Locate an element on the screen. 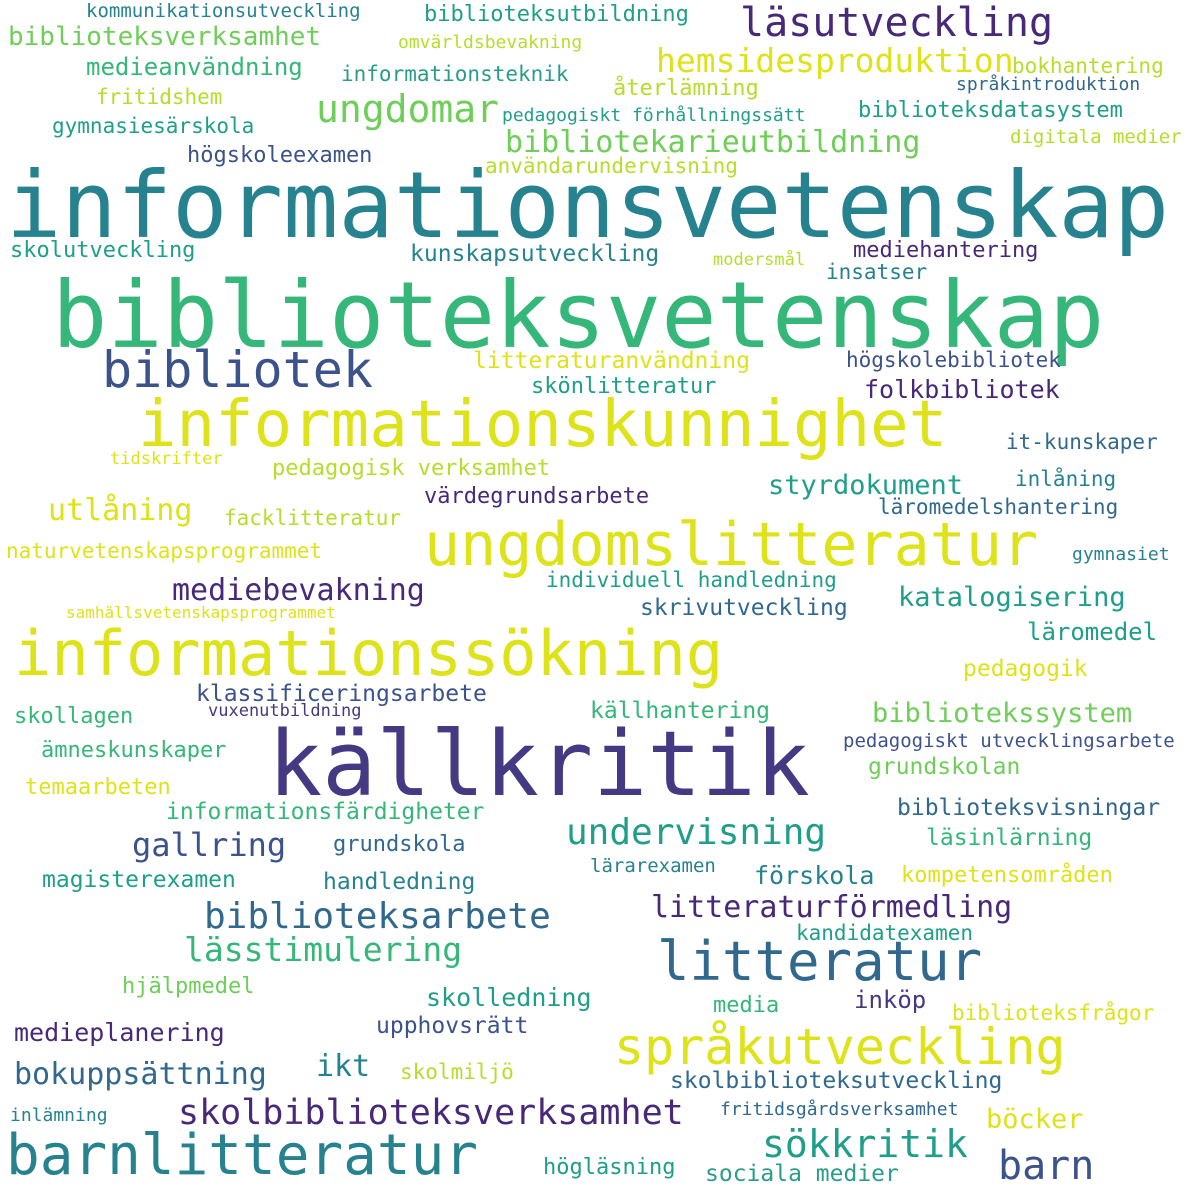 The width and height of the screenshot is (1200, 1200). word: skolutveckling is located at coordinates (103, 250).